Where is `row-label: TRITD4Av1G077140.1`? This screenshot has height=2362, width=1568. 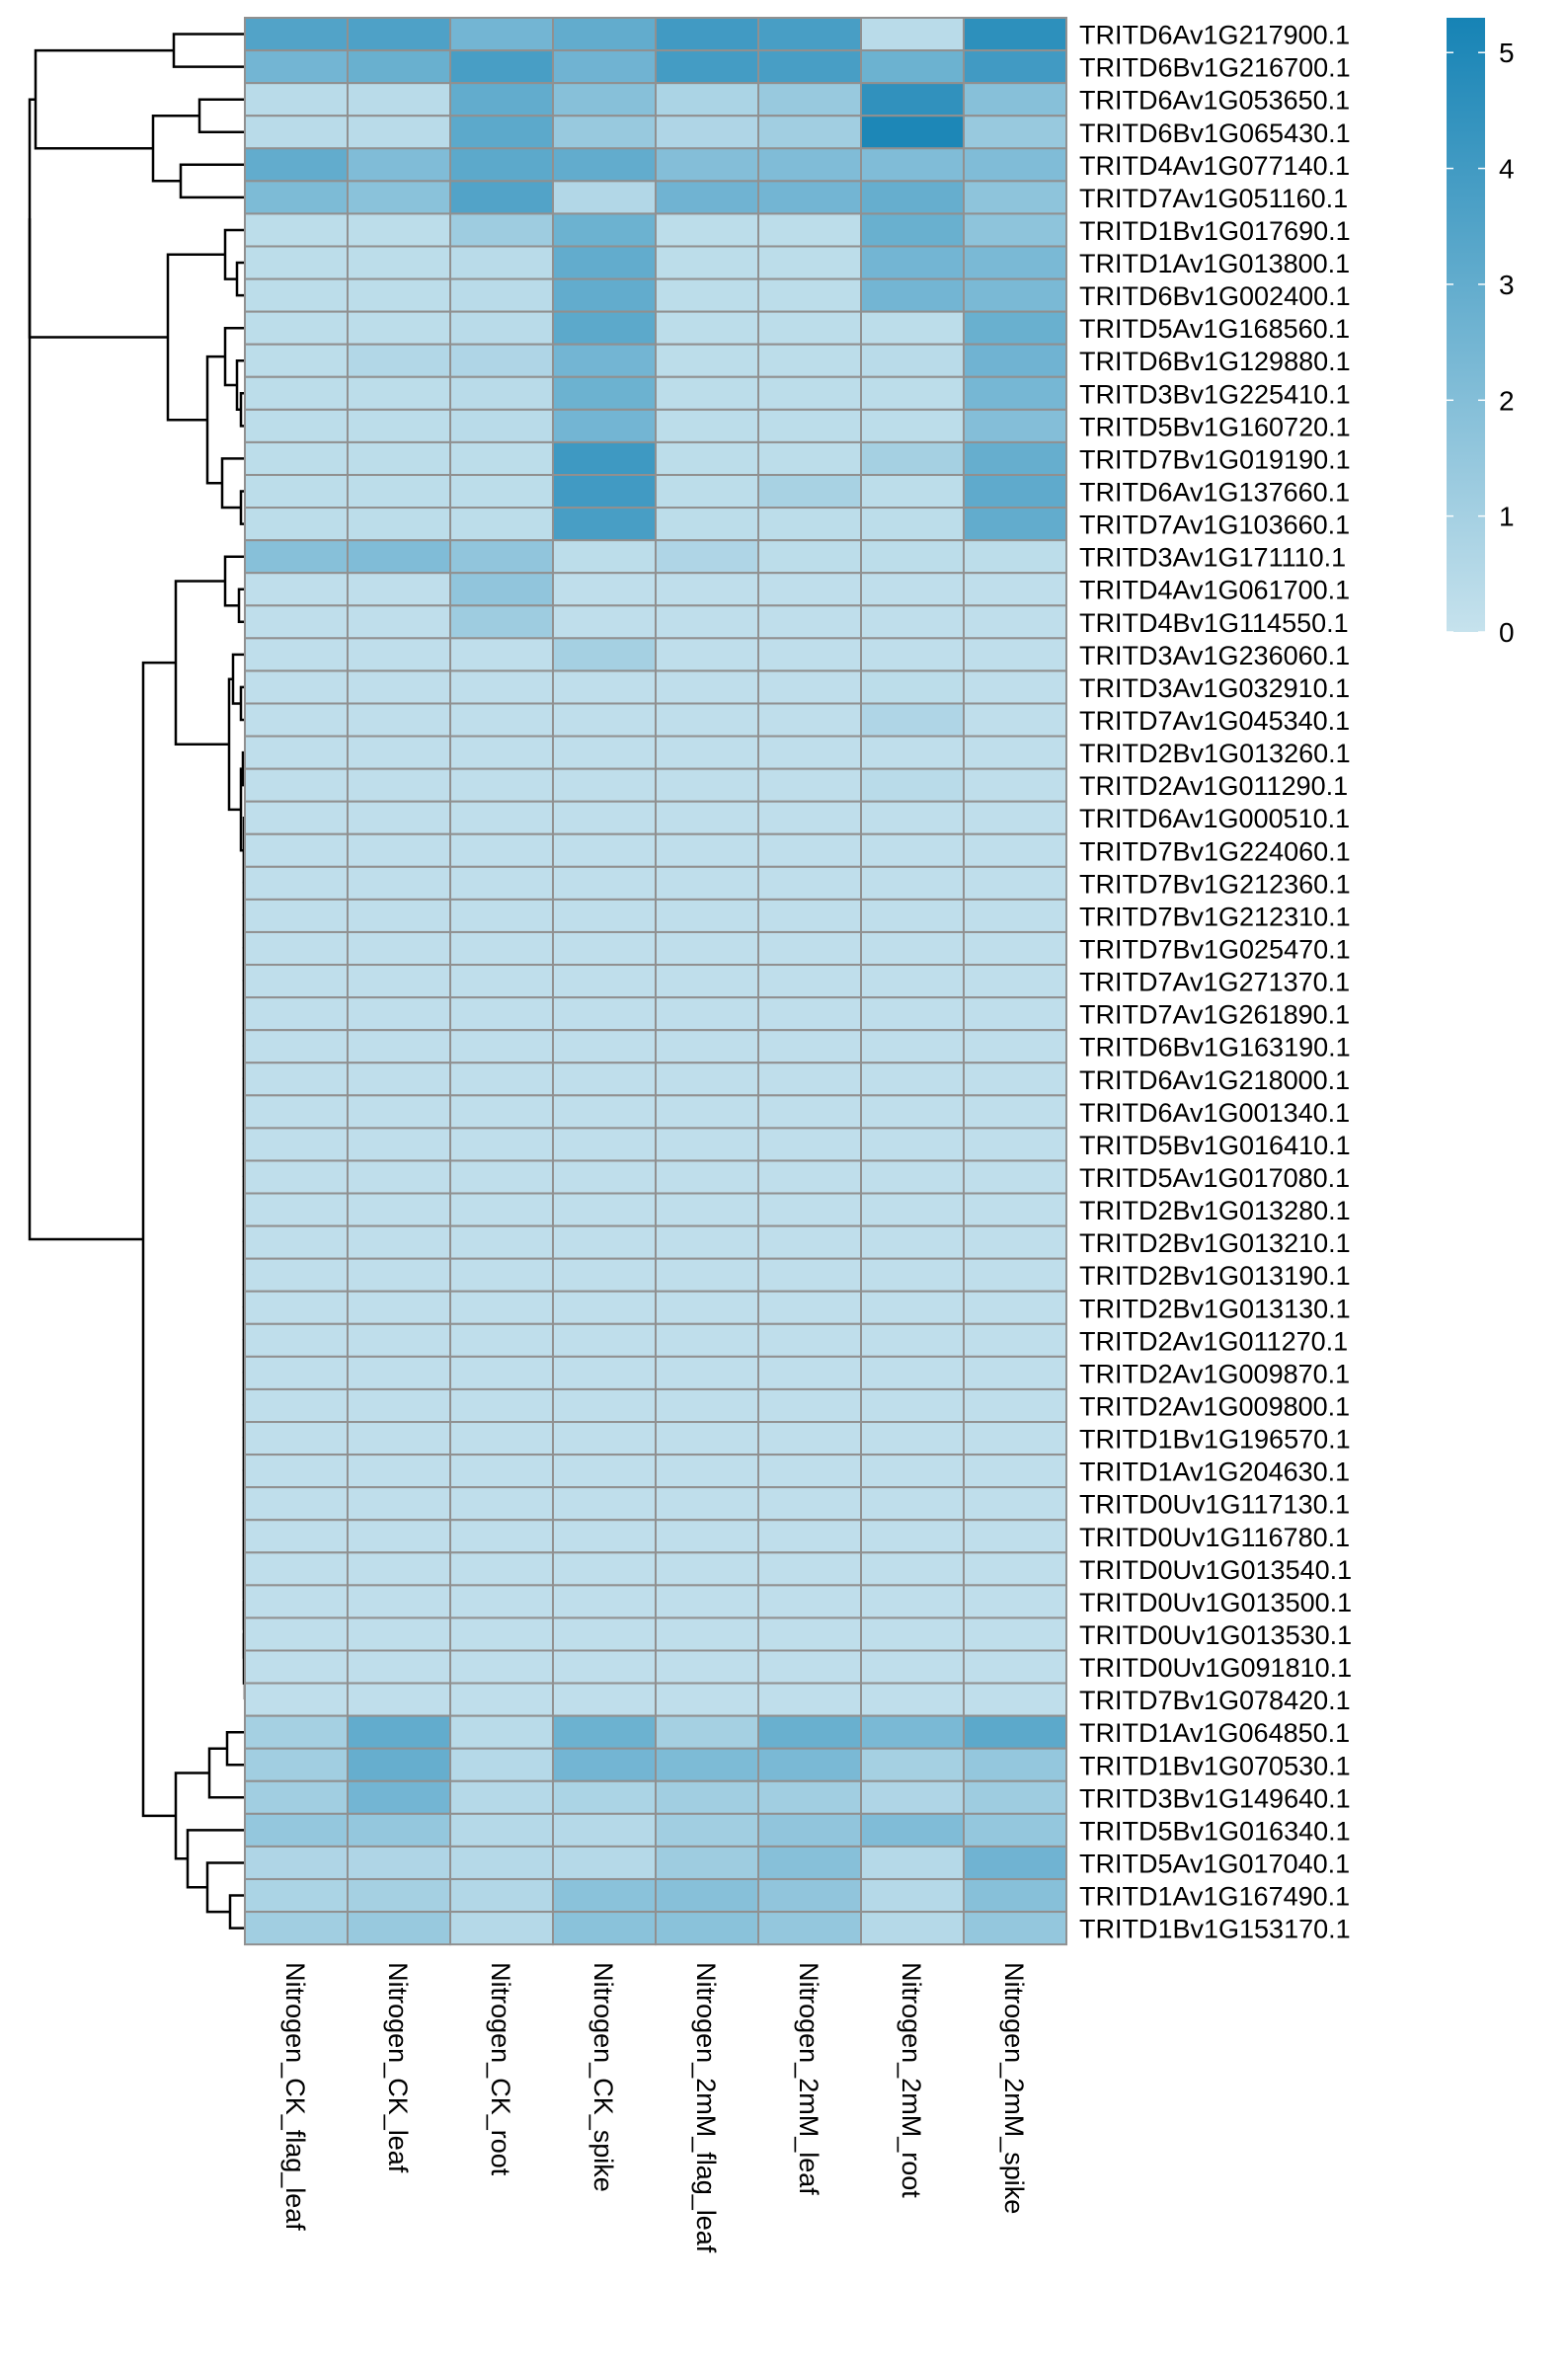
row-label: TRITD4Av1G077140.1 is located at coordinates (1214, 166).